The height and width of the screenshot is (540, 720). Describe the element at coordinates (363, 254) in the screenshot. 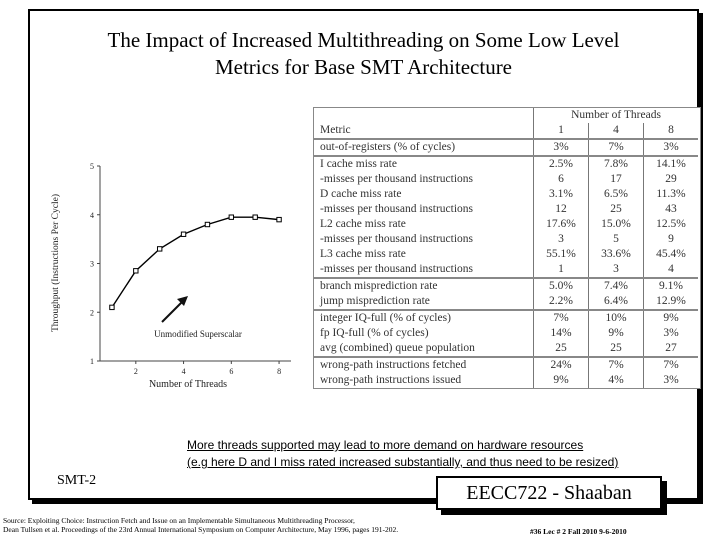

I see `metric-cell: L3 cache miss rate` at that location.